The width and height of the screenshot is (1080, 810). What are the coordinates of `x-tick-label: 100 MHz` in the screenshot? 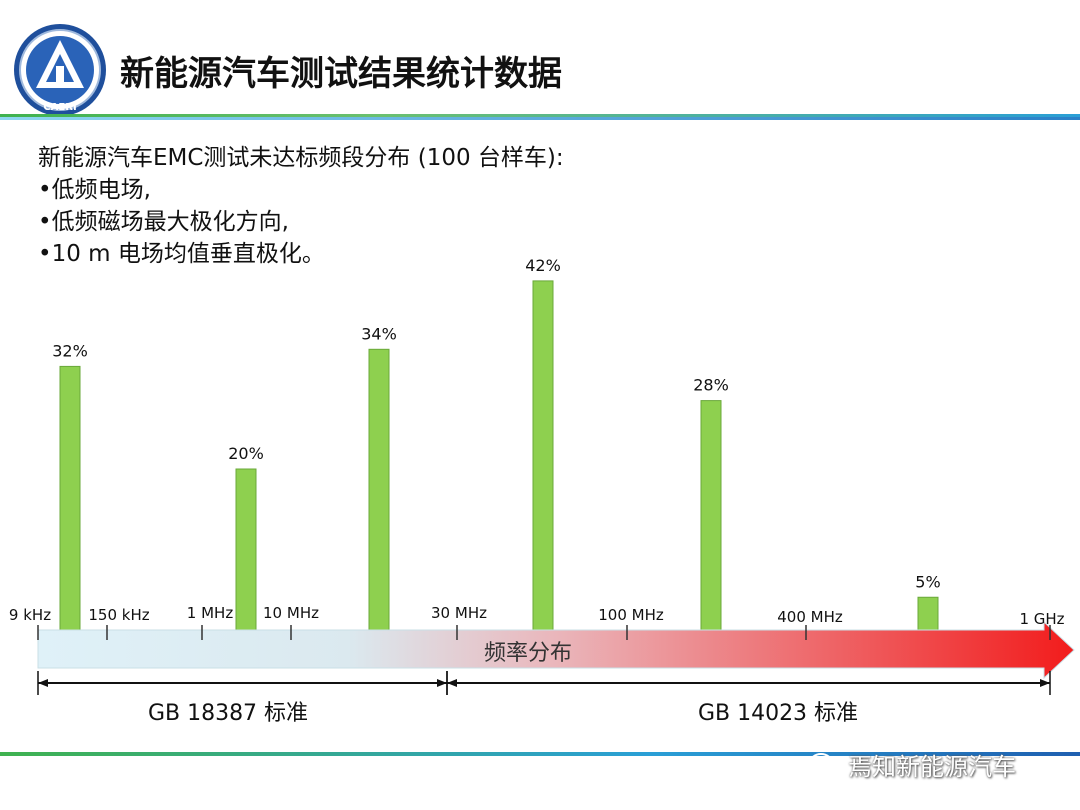 It's located at (631, 615).